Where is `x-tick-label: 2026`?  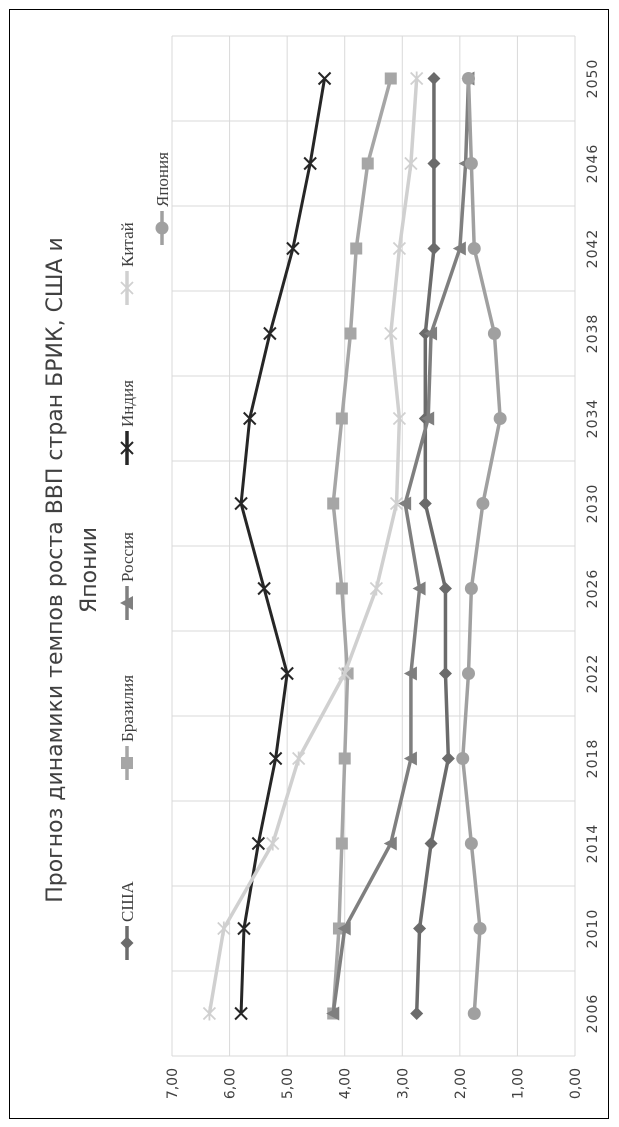
x-tick-label: 2026 is located at coordinates (593, 589).